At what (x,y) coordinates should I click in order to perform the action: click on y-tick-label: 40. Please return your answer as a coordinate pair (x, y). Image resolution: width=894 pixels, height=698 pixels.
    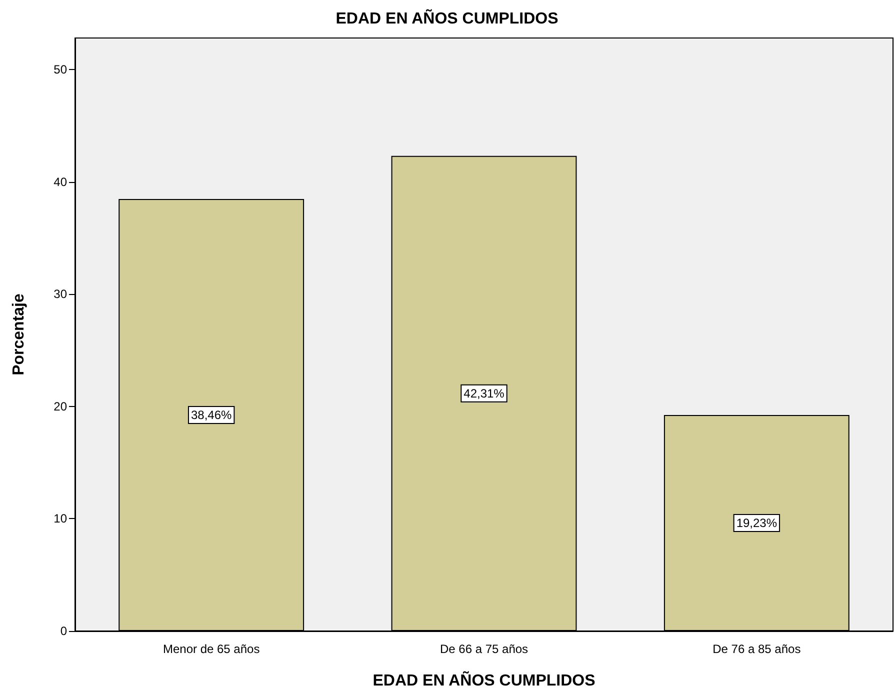
    Looking at the image, I should click on (61, 181).